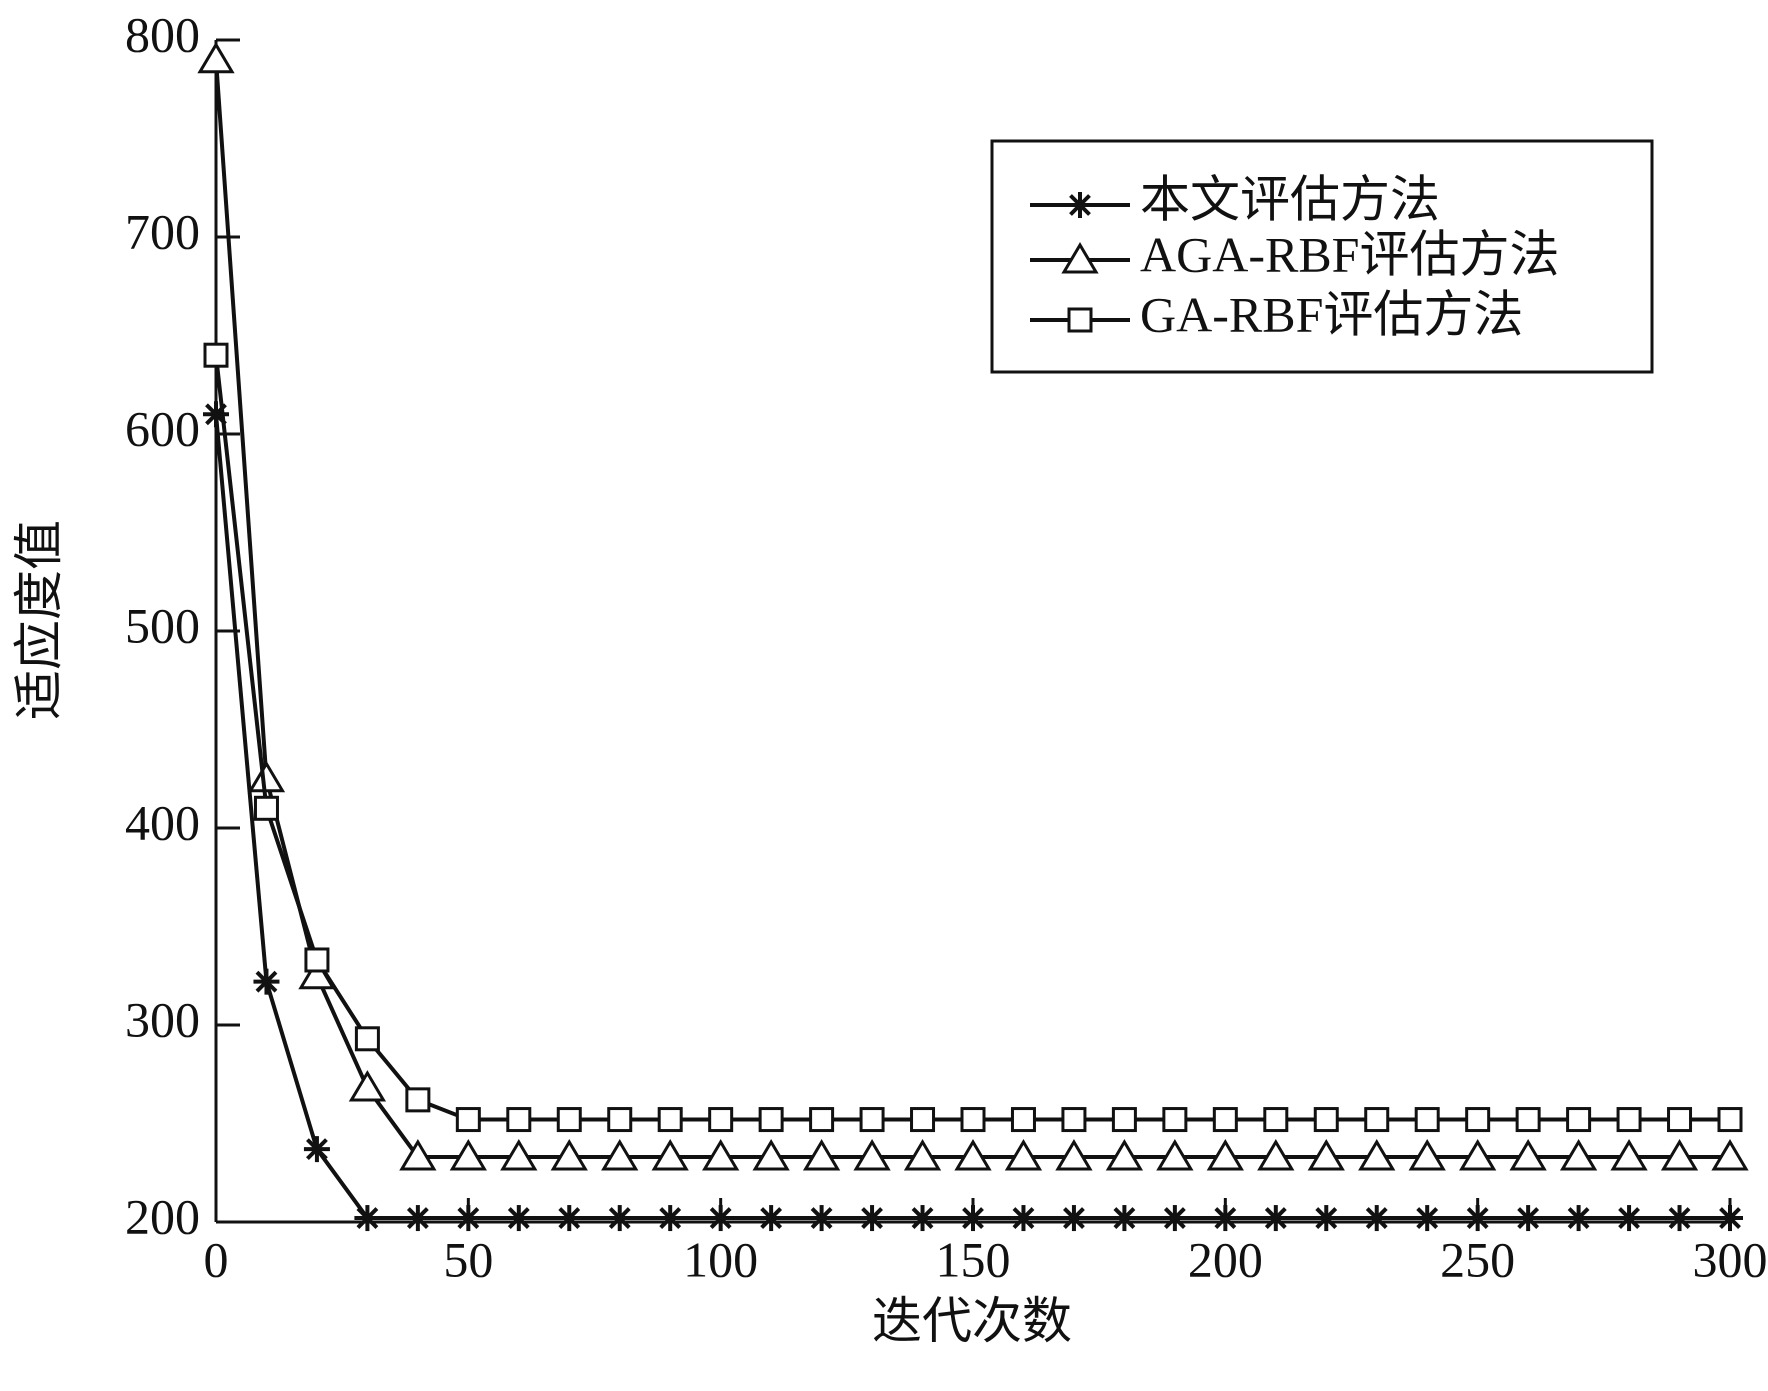  I want to click on x-tick-label: 0, so click(216, 1259).